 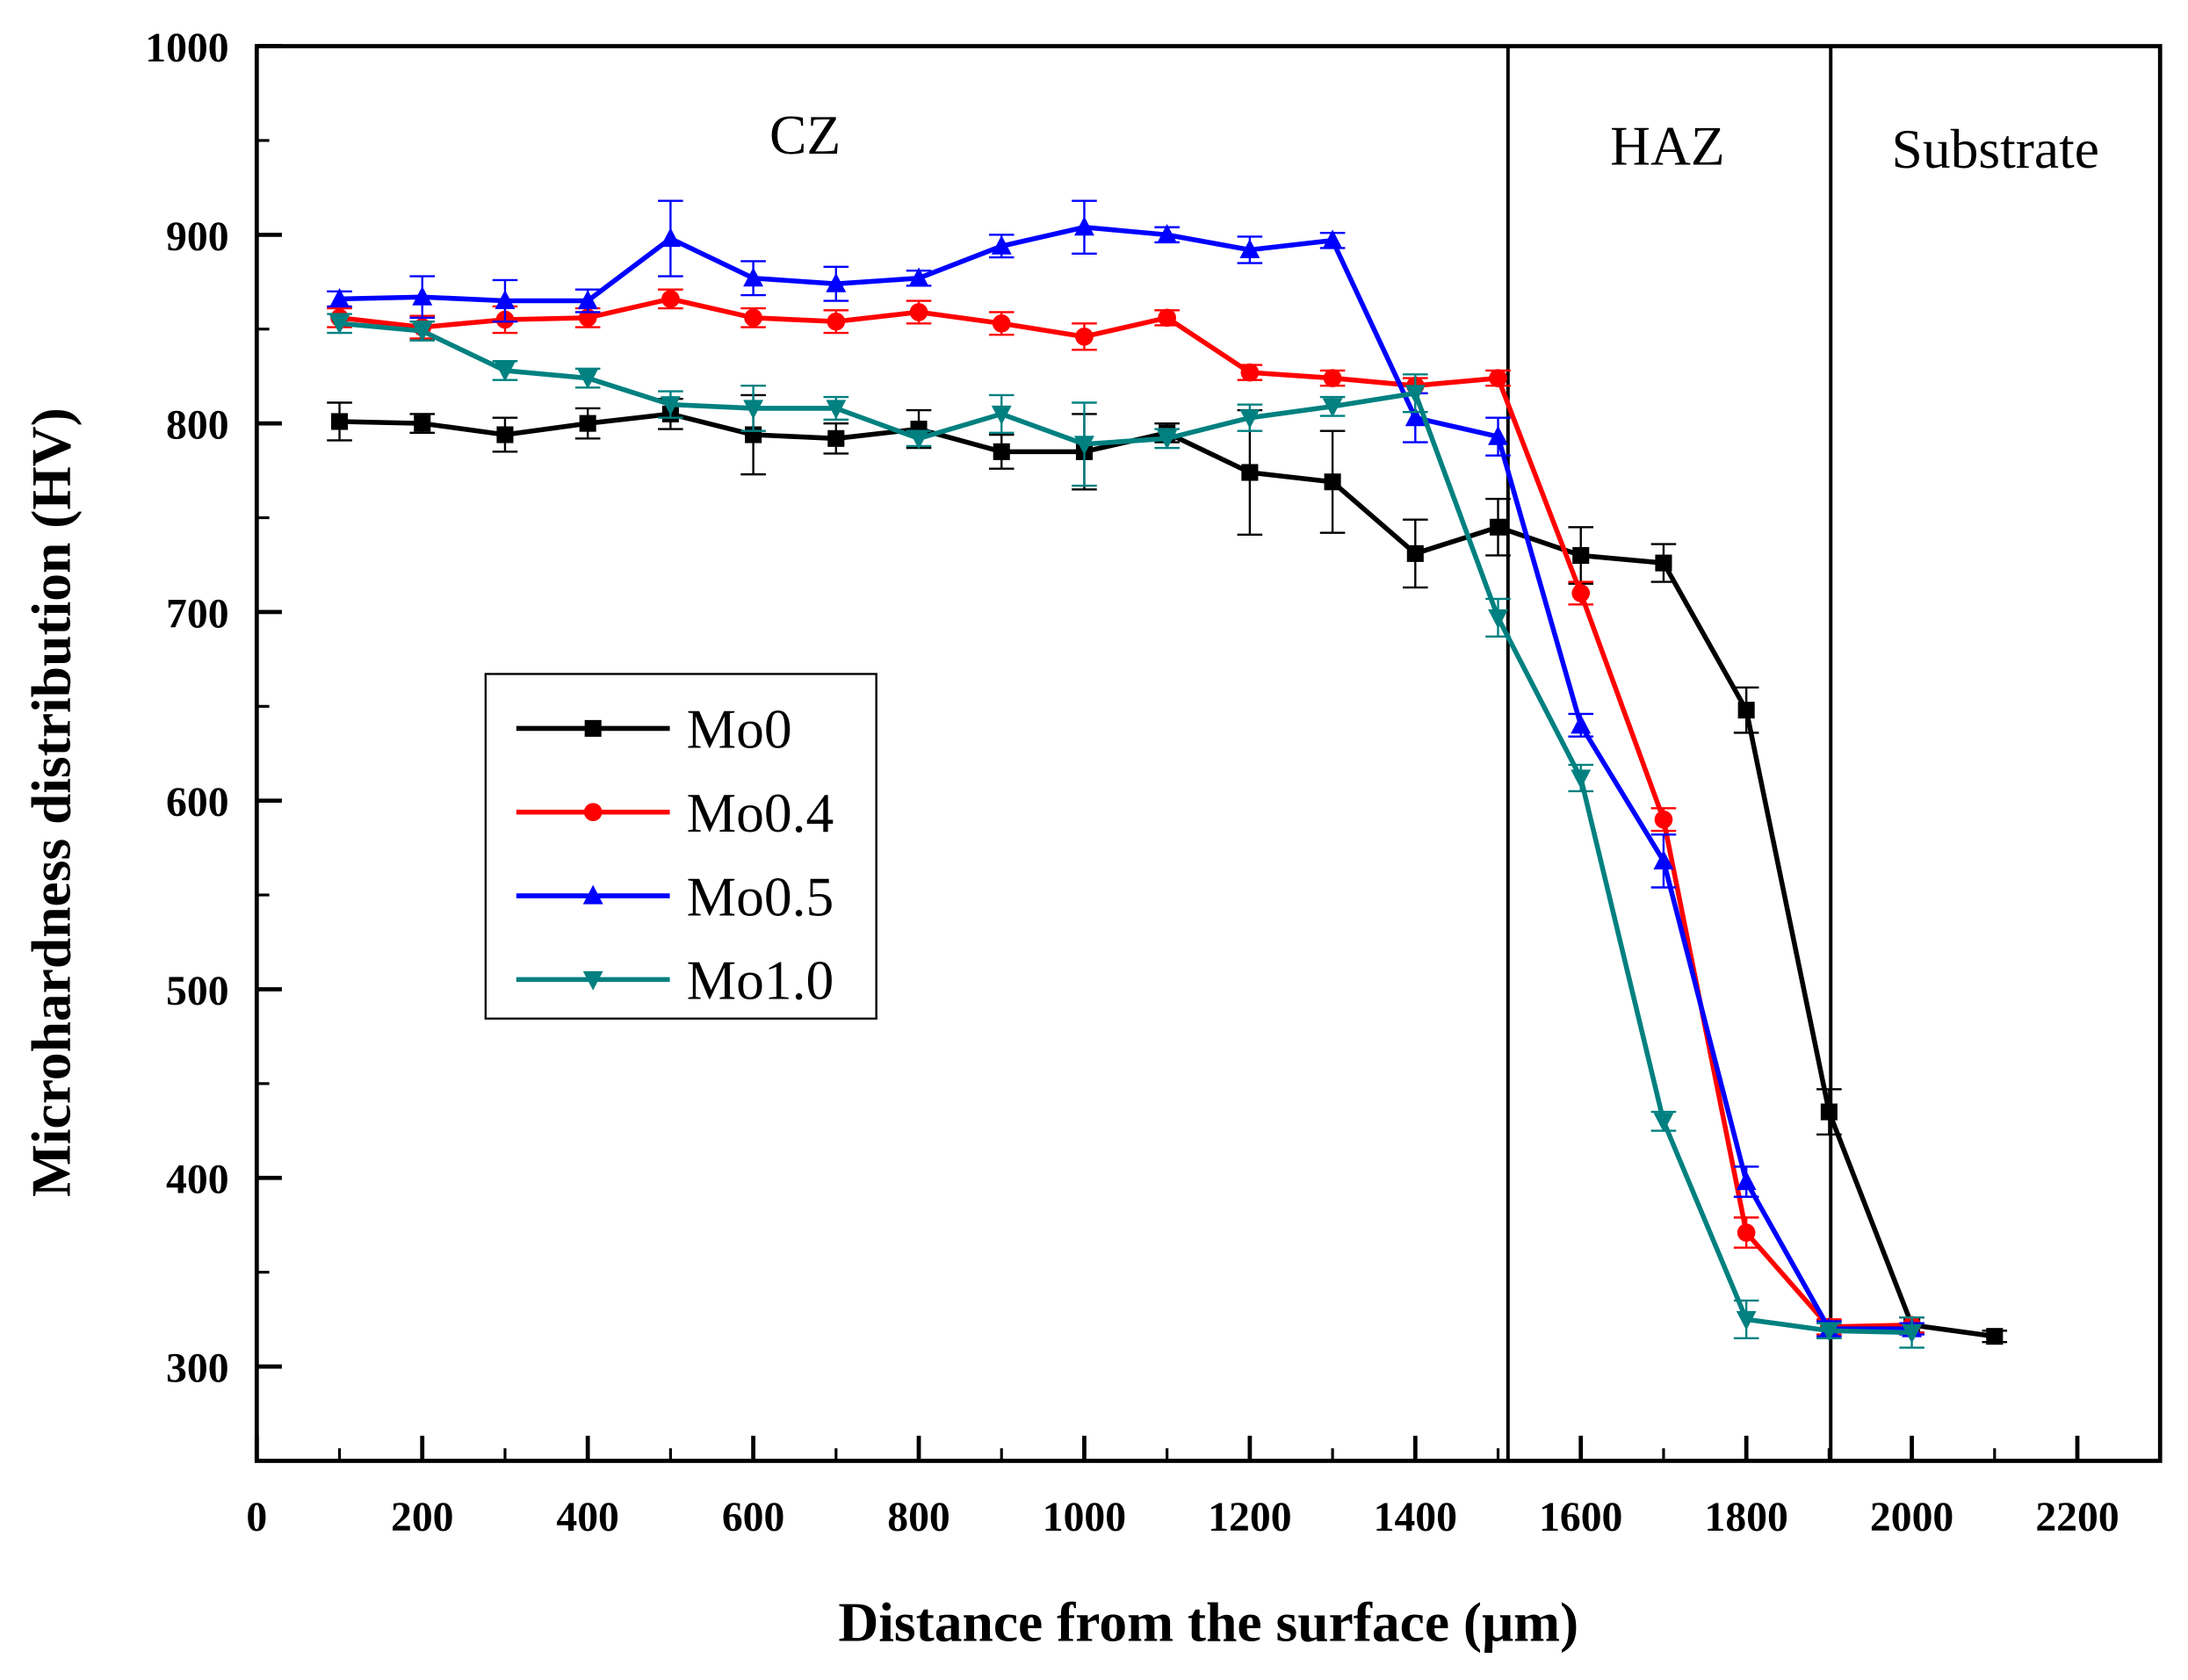 What do you see at coordinates (1580, 1517) in the screenshot?
I see `x-tick-label: 1600` at bounding box center [1580, 1517].